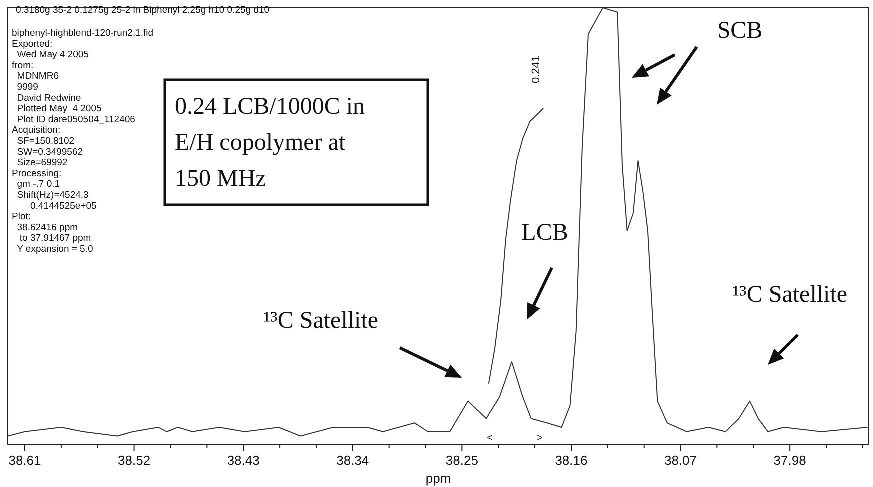 This screenshot has height=487, width=873. What do you see at coordinates (134, 460) in the screenshot?
I see `x-tick-label: 38.52` at bounding box center [134, 460].